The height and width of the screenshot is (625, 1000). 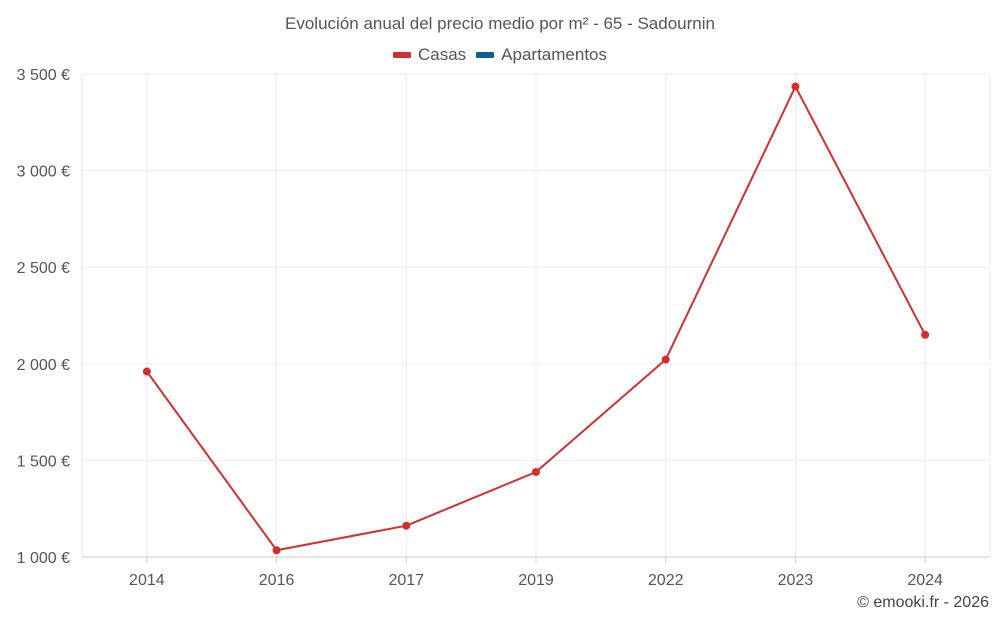 I want to click on legend-label-apartamentos: Apartamentos, so click(x=554, y=54).